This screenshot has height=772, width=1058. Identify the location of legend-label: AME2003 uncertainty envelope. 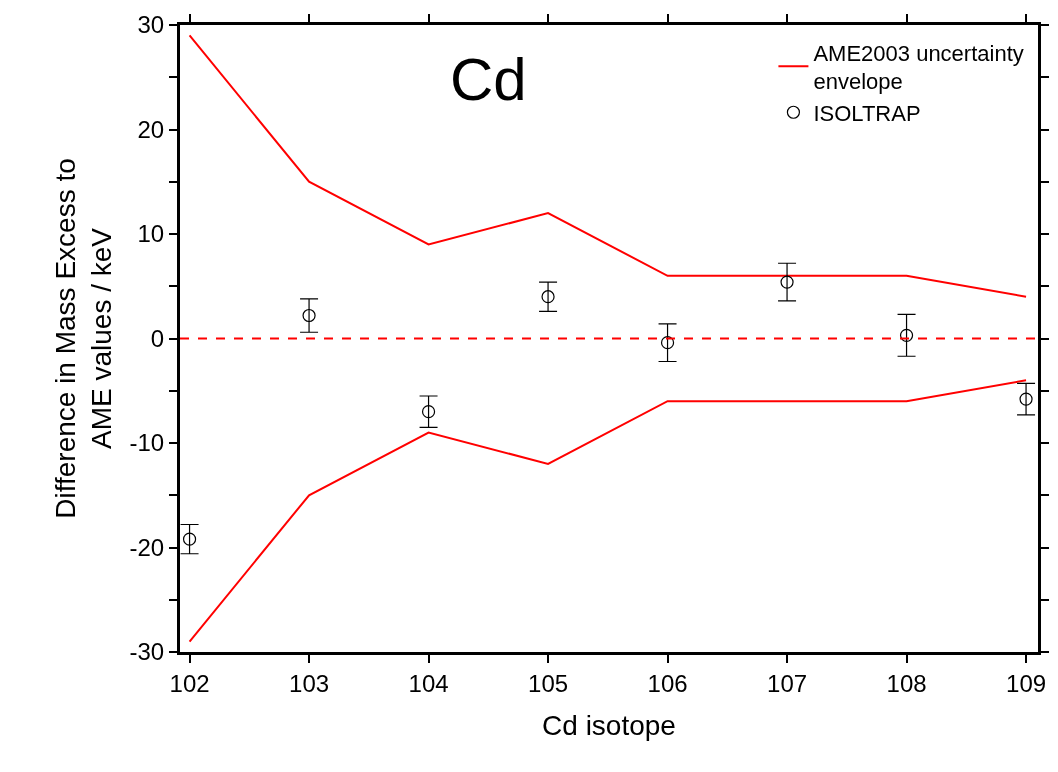
(918, 67).